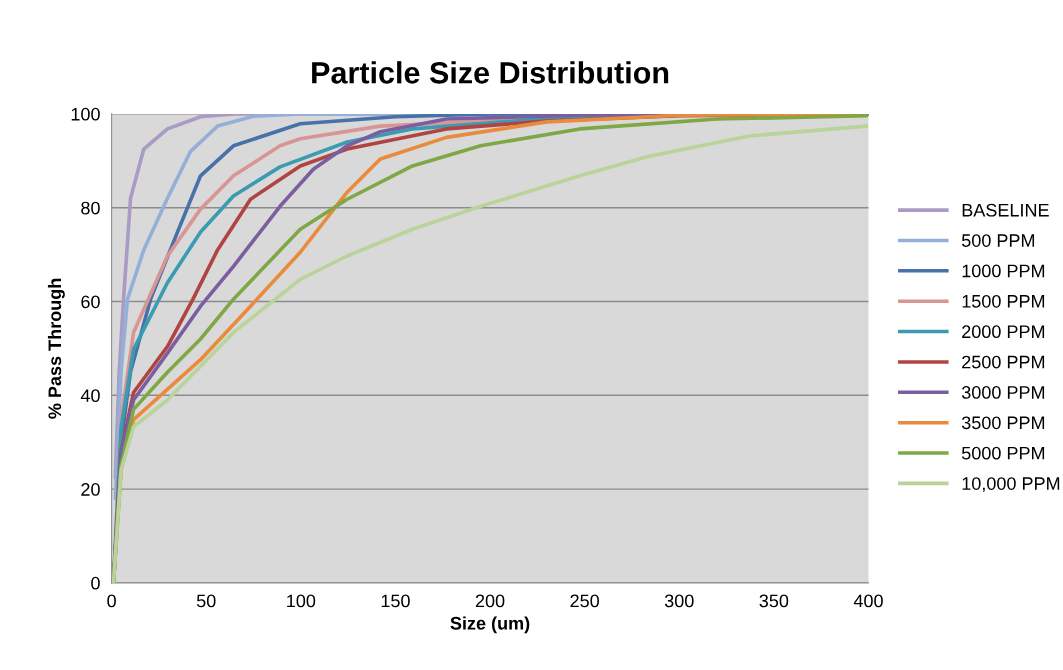  I want to click on legend-label: 1000 PPM, so click(1003, 271).